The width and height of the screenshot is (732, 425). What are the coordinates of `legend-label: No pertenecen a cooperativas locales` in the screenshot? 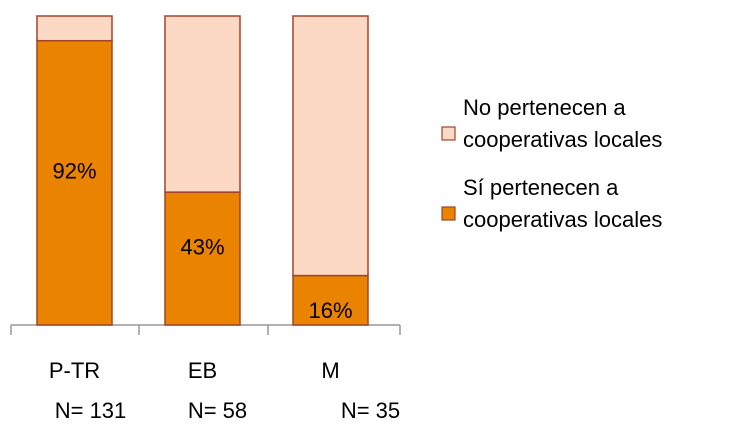 It's located at (563, 123).